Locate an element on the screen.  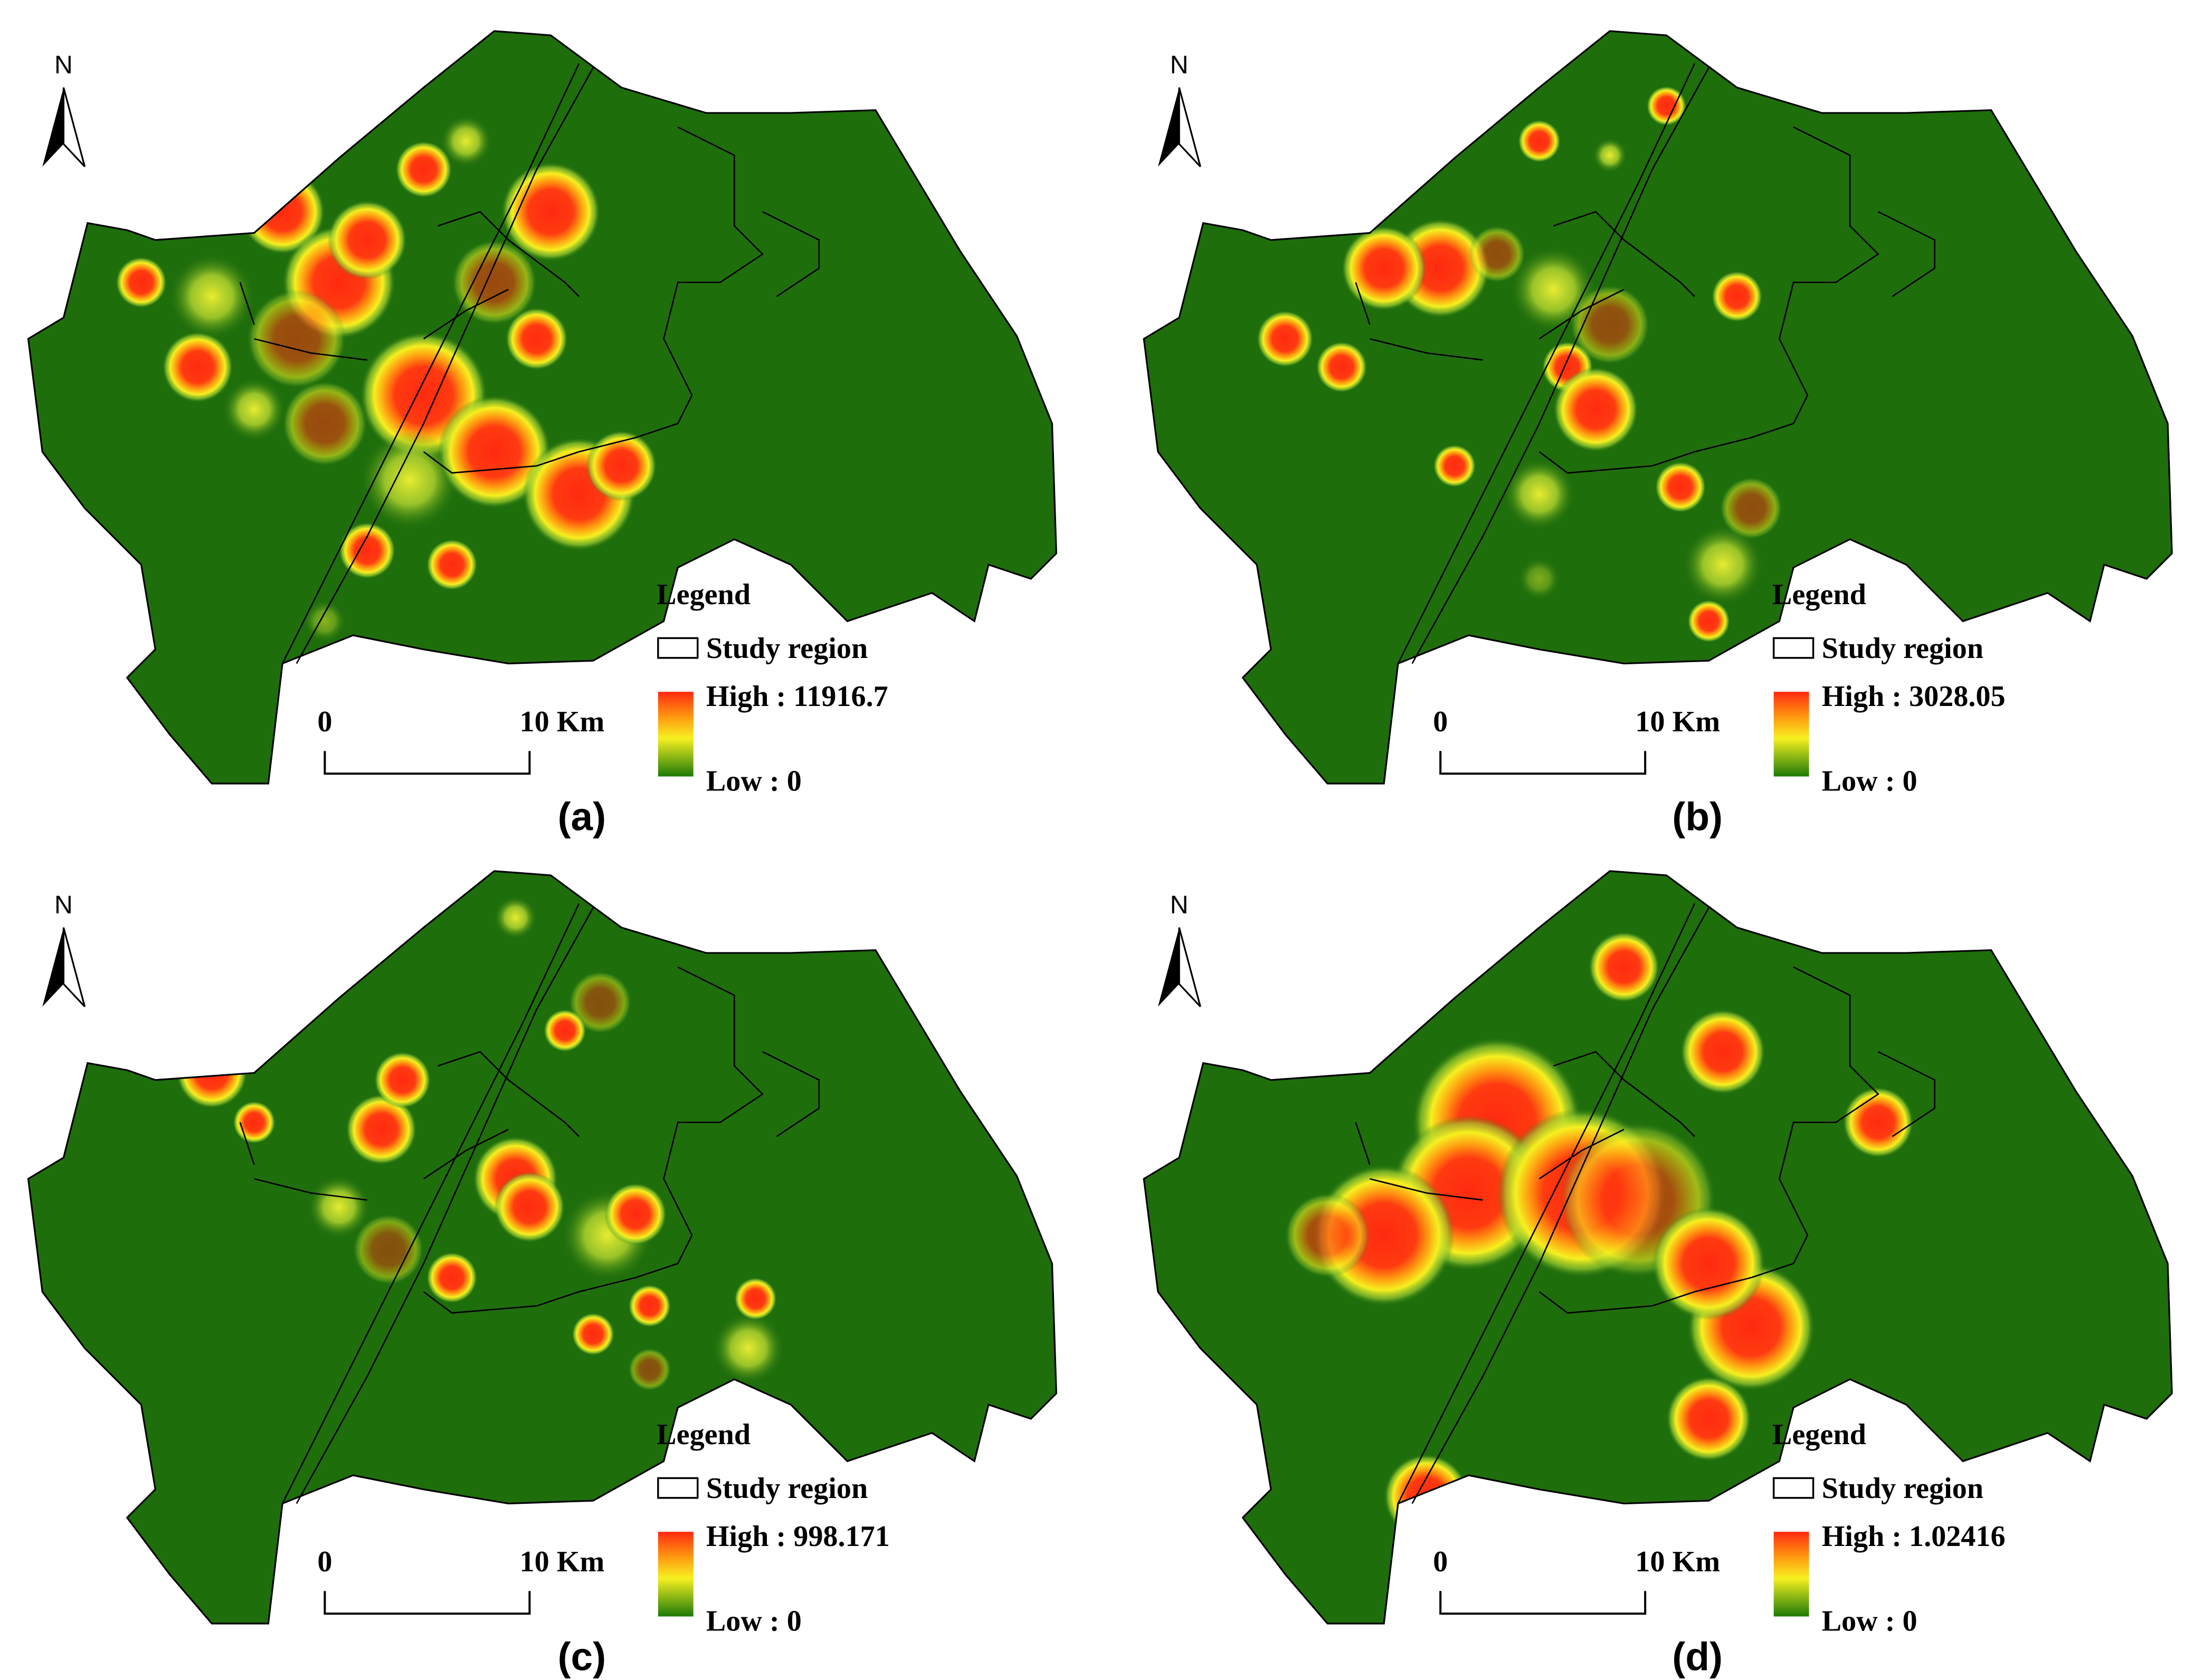
legend-high: High : 3028.05 is located at coordinates (1914, 696).